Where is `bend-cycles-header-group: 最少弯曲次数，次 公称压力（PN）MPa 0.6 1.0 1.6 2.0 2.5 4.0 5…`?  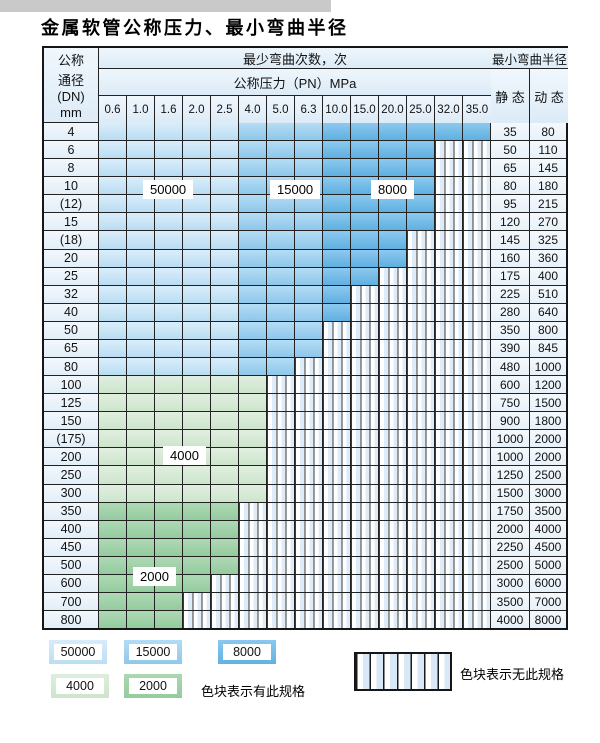
bend-cycles-header-group: 最少弯曲次数，次 公称压力（PN）MPa 0.6 1.0 1.6 2.0 2.5 4.0 5… is located at coordinates (295, 85).